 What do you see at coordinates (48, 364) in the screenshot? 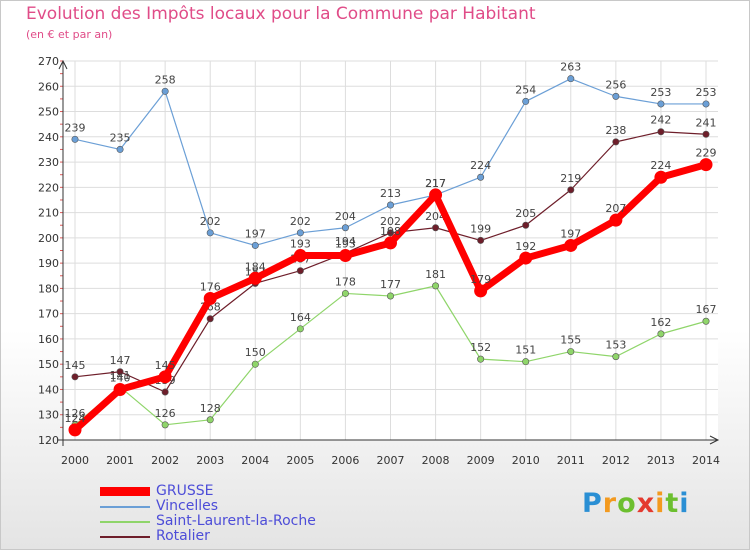
I see `y-tick-label: 150` at bounding box center [48, 364].